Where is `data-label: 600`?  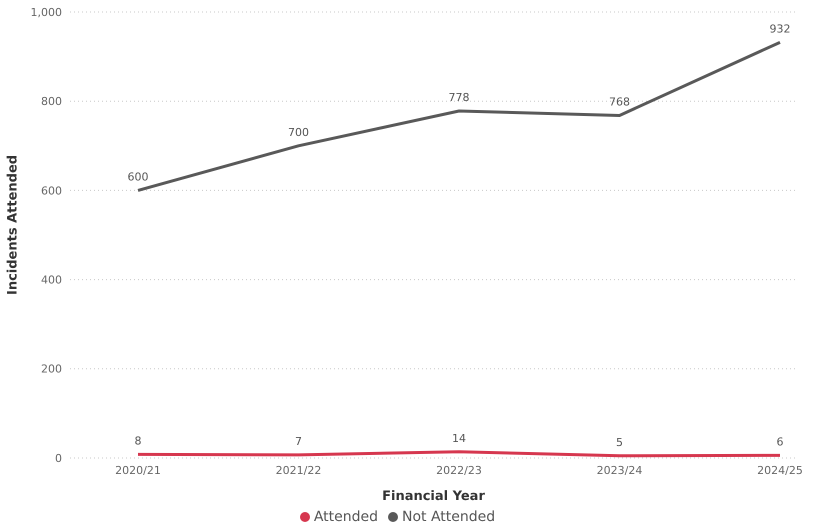 data-label: 600 is located at coordinates (138, 177).